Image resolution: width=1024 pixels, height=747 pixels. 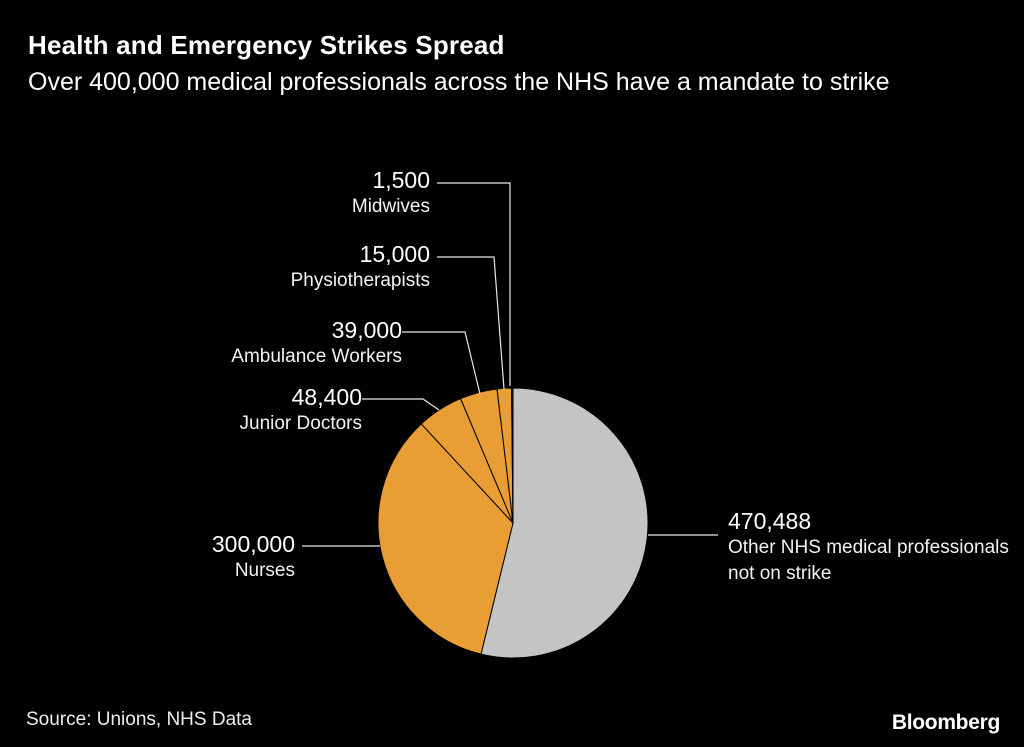 What do you see at coordinates (360, 280) in the screenshot?
I see `callout-label: Physiotherapists` at bounding box center [360, 280].